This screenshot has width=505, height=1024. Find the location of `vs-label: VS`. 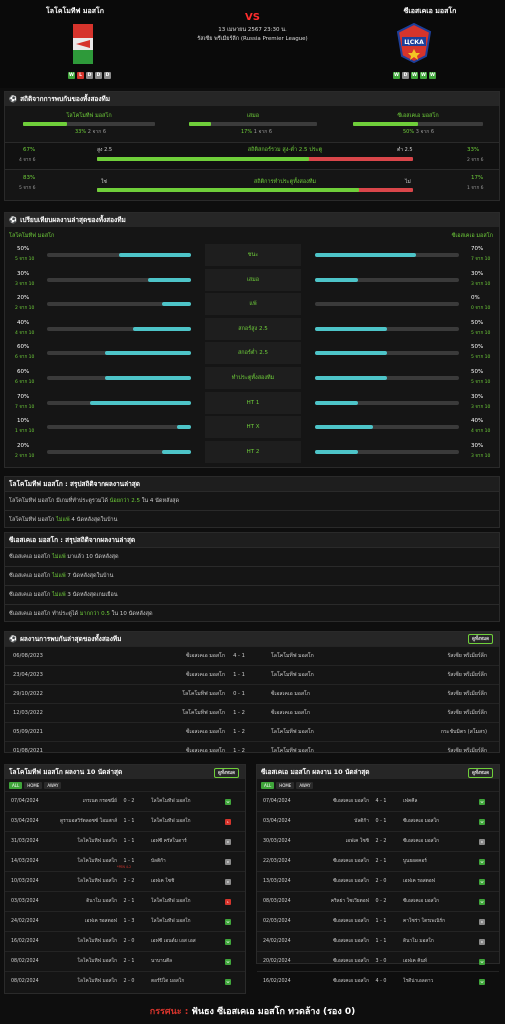

vs-label: VS is located at coordinates (252, 17).